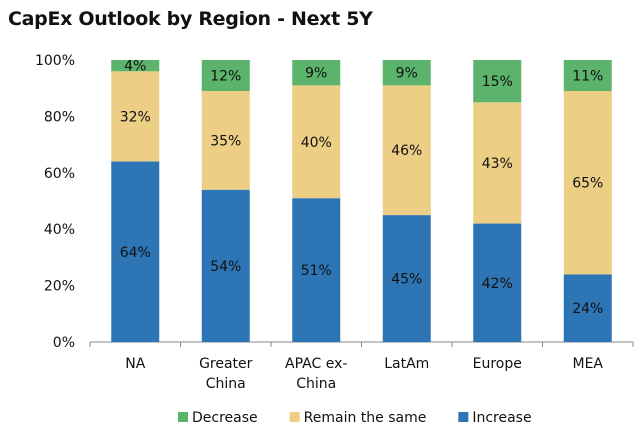 The width and height of the screenshot is (640, 435). I want to click on data-label: 54%, so click(225, 267).